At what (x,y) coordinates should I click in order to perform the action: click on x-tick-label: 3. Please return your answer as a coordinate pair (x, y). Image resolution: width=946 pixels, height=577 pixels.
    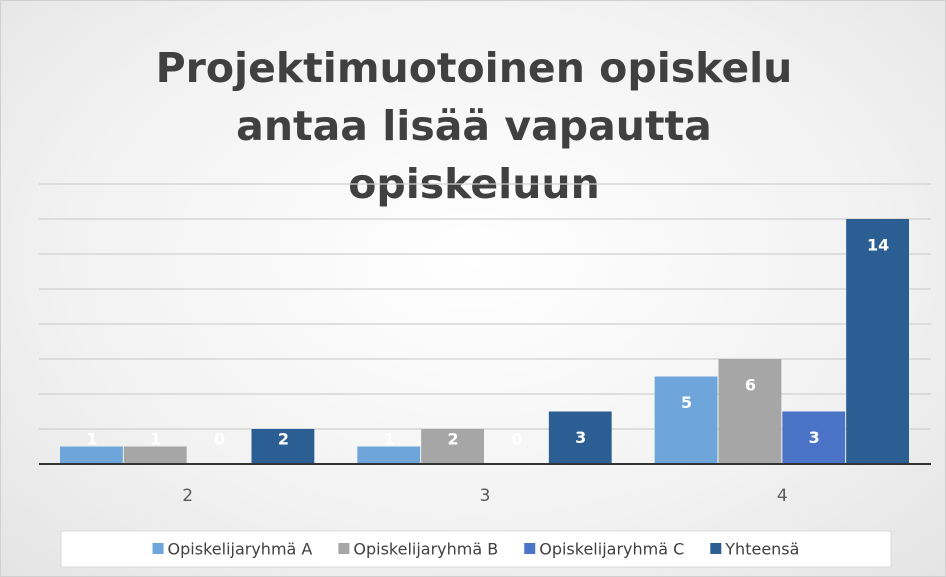
    Looking at the image, I should click on (485, 496).